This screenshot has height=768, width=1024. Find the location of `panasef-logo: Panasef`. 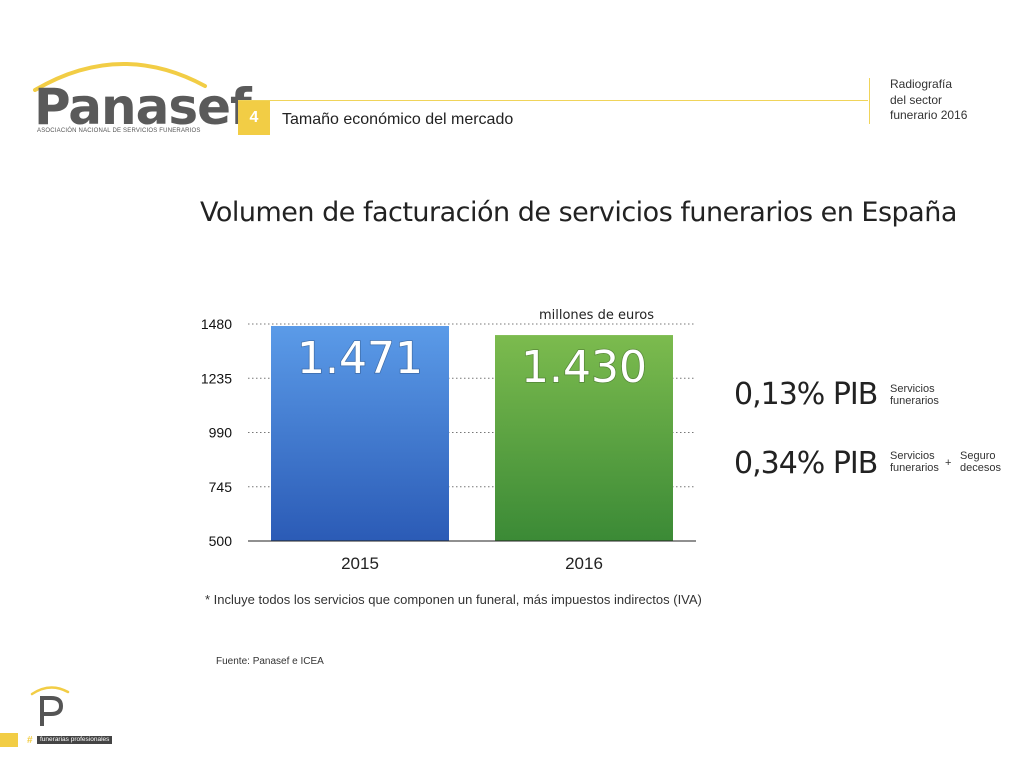

panasef-logo: Panasef is located at coordinates (143, 107).